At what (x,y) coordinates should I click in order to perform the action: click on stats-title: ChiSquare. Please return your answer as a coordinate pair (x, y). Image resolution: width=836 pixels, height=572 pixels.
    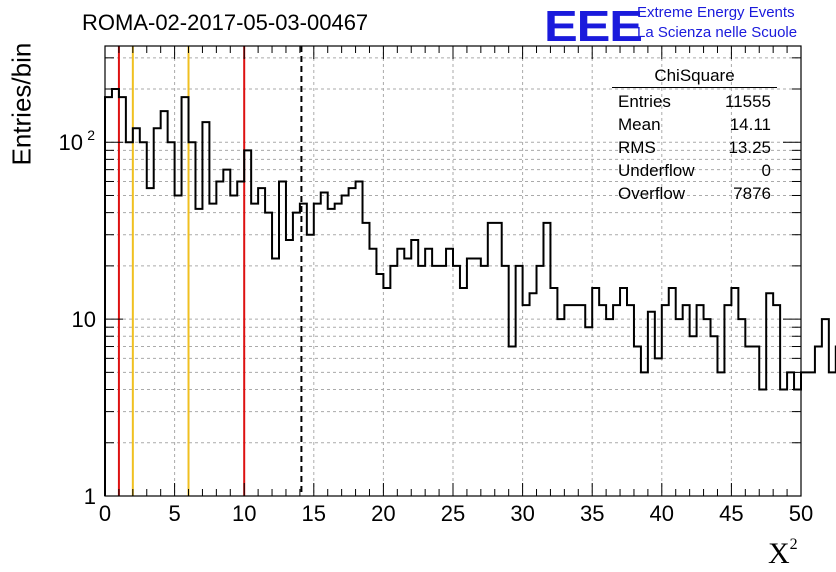
    Looking at the image, I should click on (694, 77).